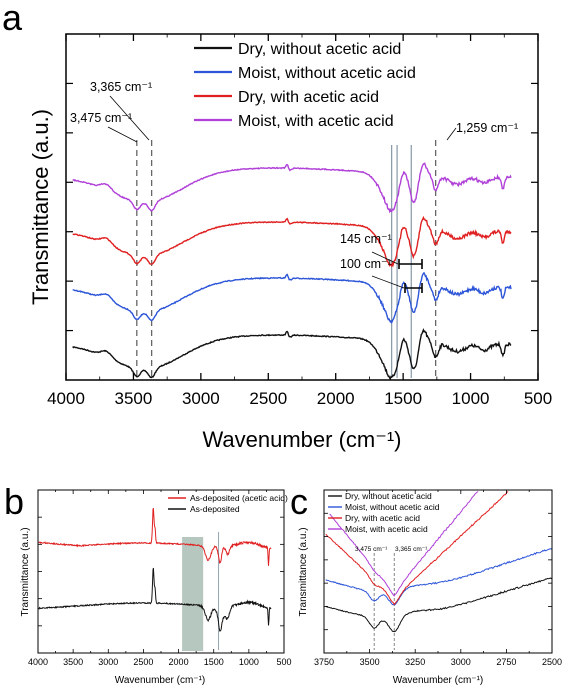  Describe the element at coordinates (327, 73) in the screenshot. I see `legend-label-moist-without: Moist, without acetic acid` at that location.